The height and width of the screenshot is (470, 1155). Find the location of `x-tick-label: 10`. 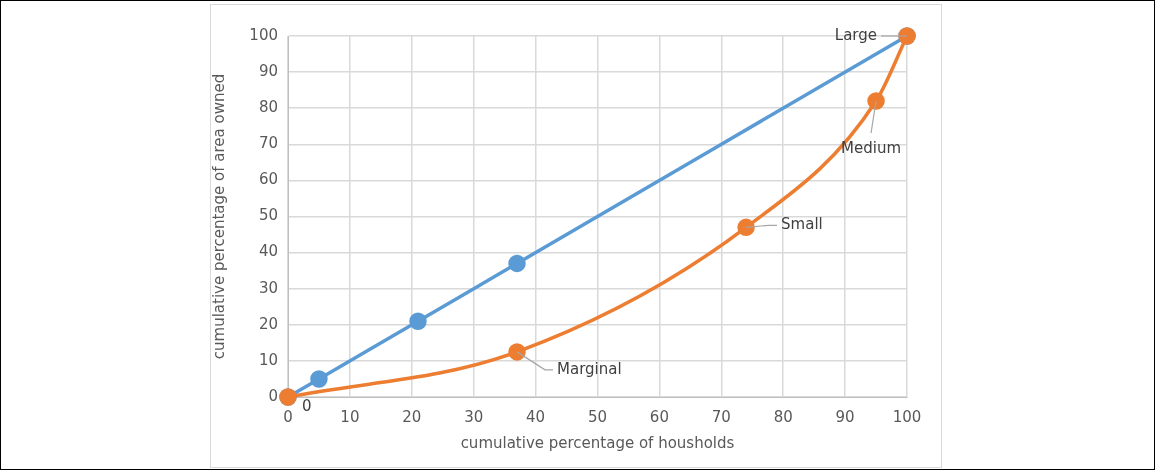

x-tick-label: 10 is located at coordinates (350, 416).